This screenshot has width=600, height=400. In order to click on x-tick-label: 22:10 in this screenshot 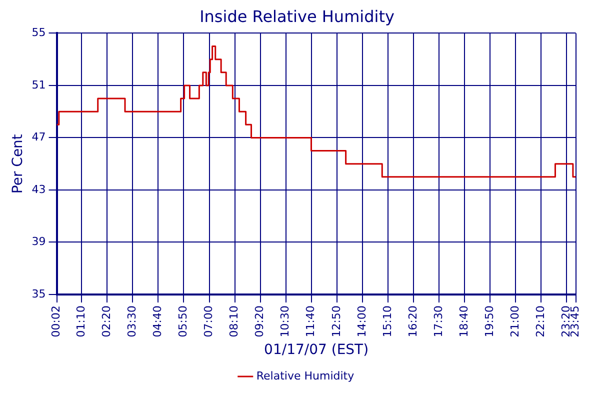, I will do `click(541, 322)`.